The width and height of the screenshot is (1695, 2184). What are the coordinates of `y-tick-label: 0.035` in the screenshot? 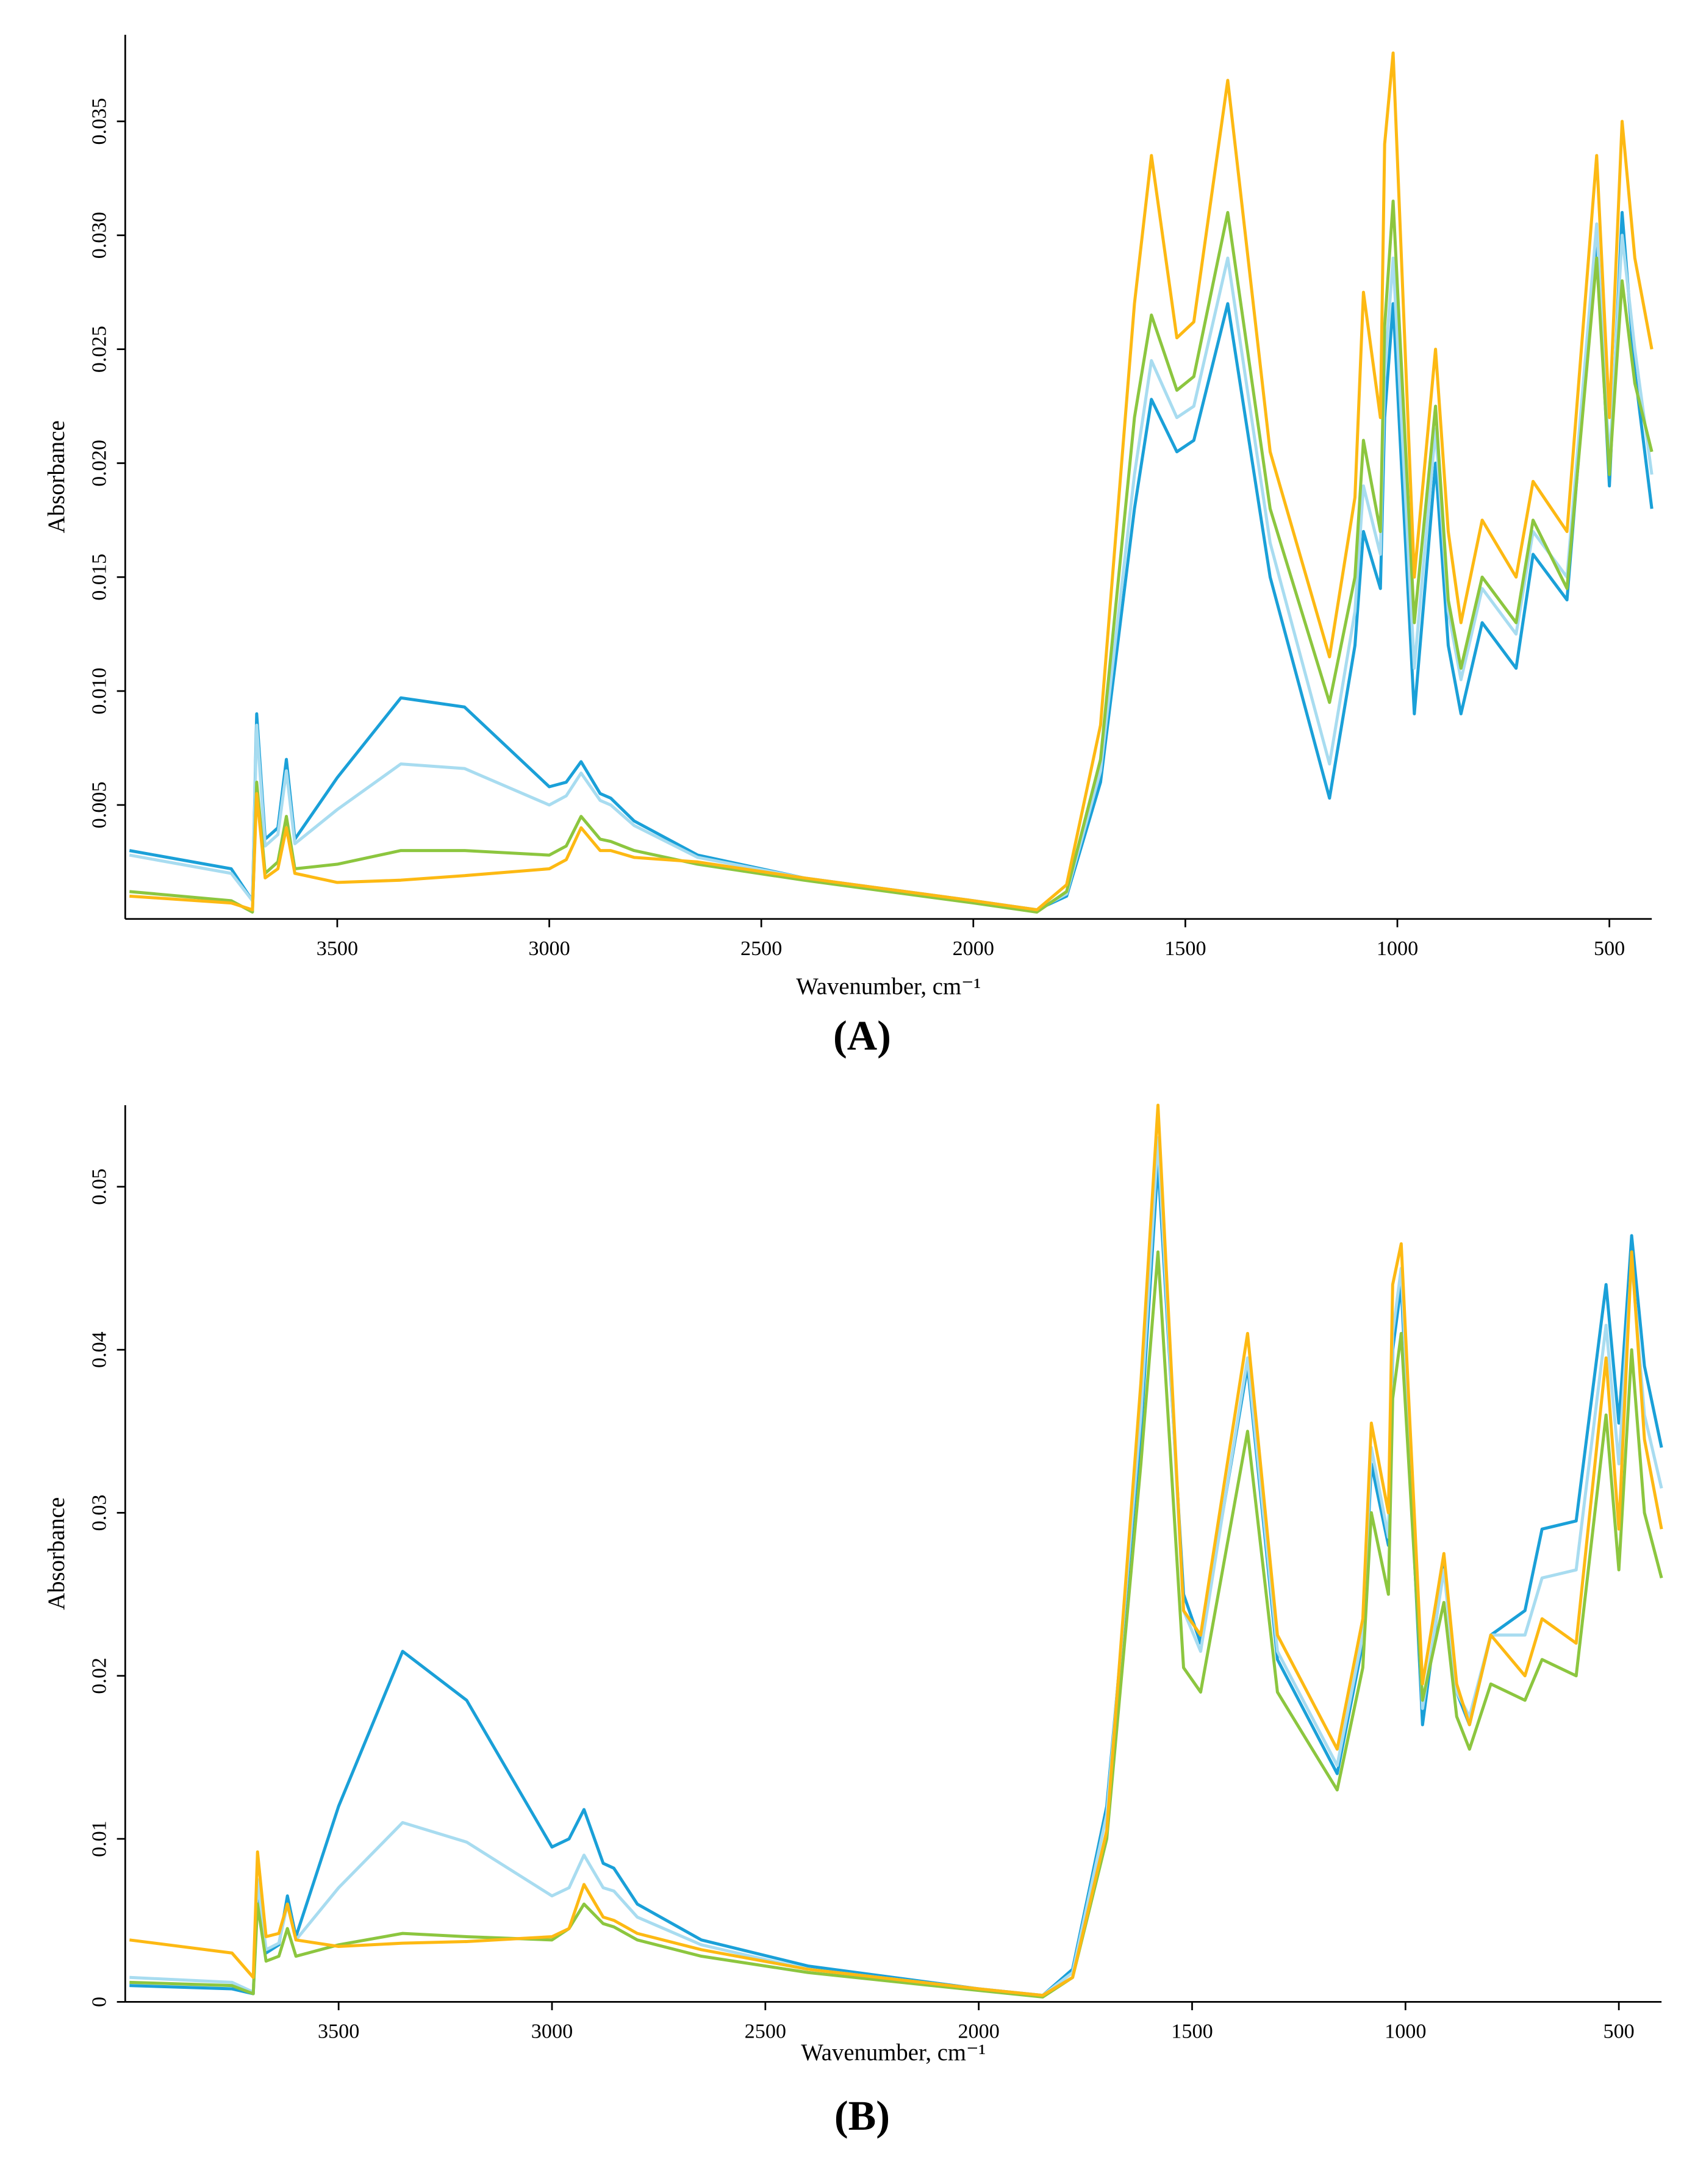 It's located at (99, 121).